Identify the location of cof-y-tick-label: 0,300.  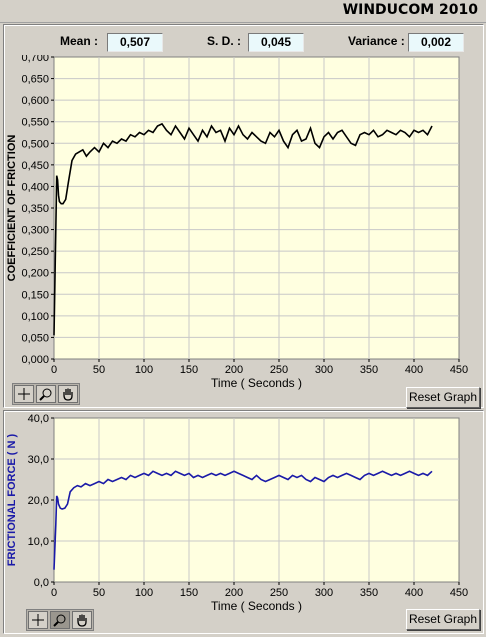
(35, 231).